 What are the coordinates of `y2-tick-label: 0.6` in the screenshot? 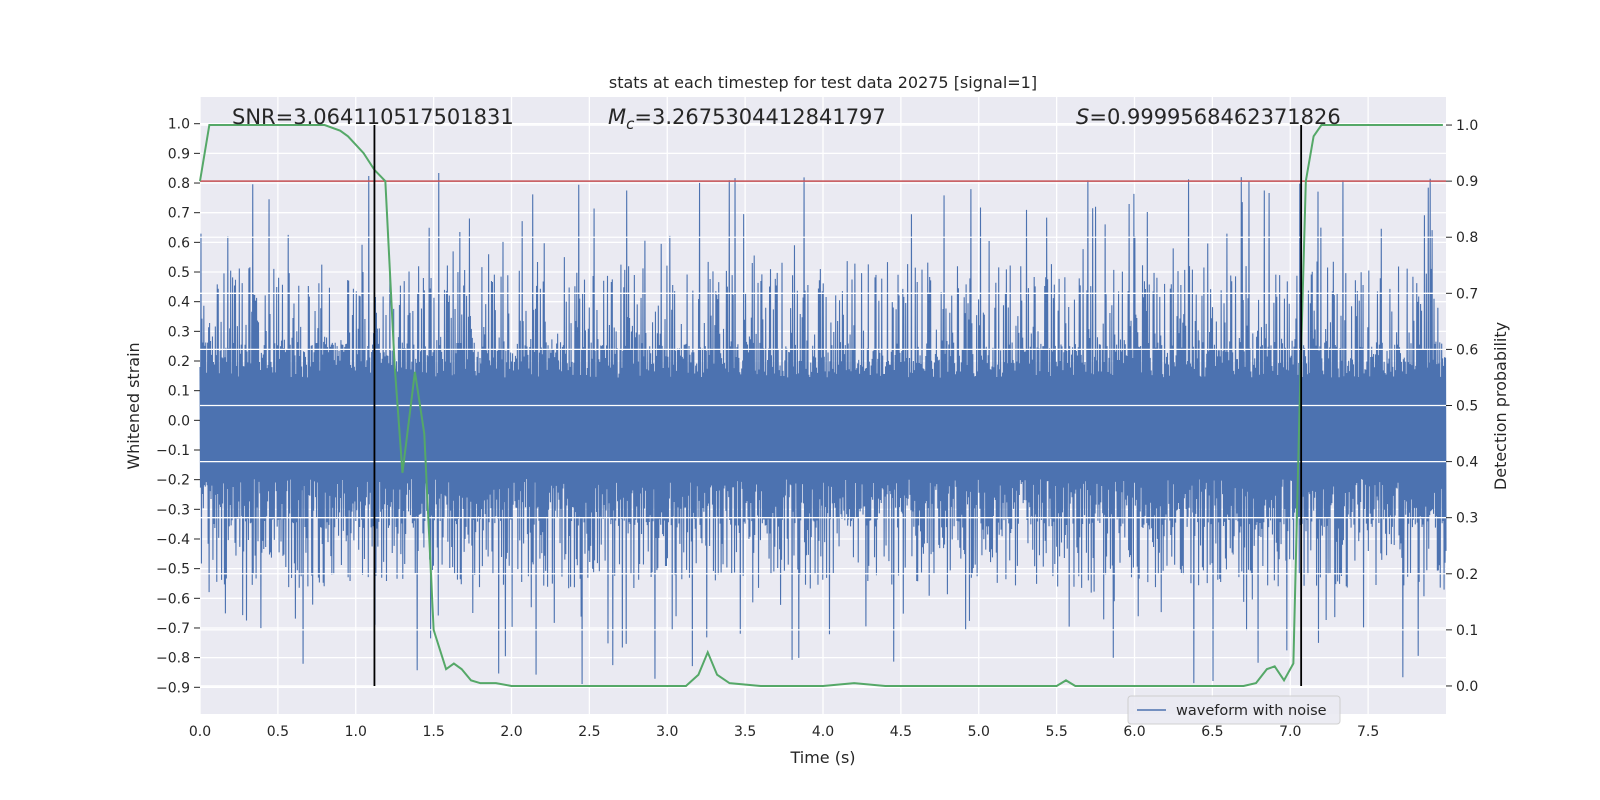 It's located at (1467, 350).